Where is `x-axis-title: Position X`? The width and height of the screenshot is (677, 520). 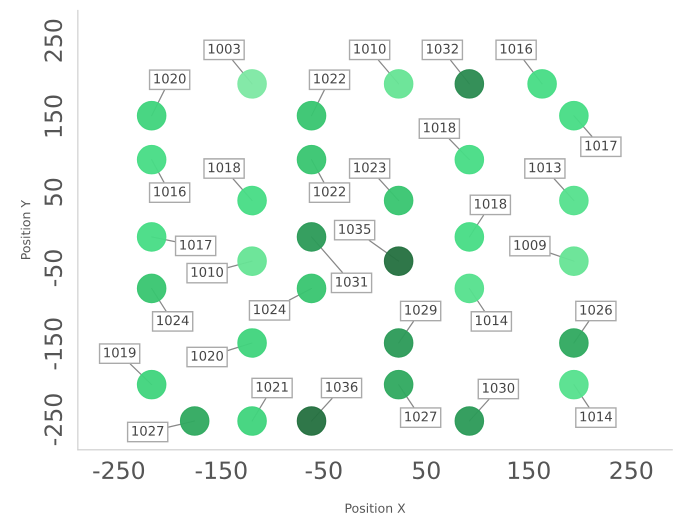 x-axis-title: Position X is located at coordinates (376, 508).